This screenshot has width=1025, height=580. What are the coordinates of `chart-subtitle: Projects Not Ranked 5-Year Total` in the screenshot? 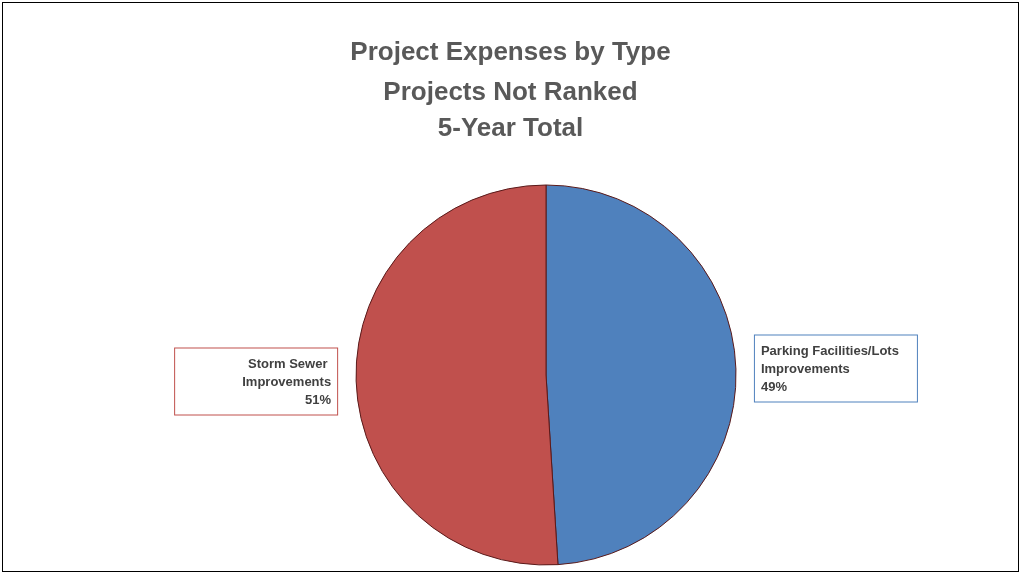 It's located at (510, 109).